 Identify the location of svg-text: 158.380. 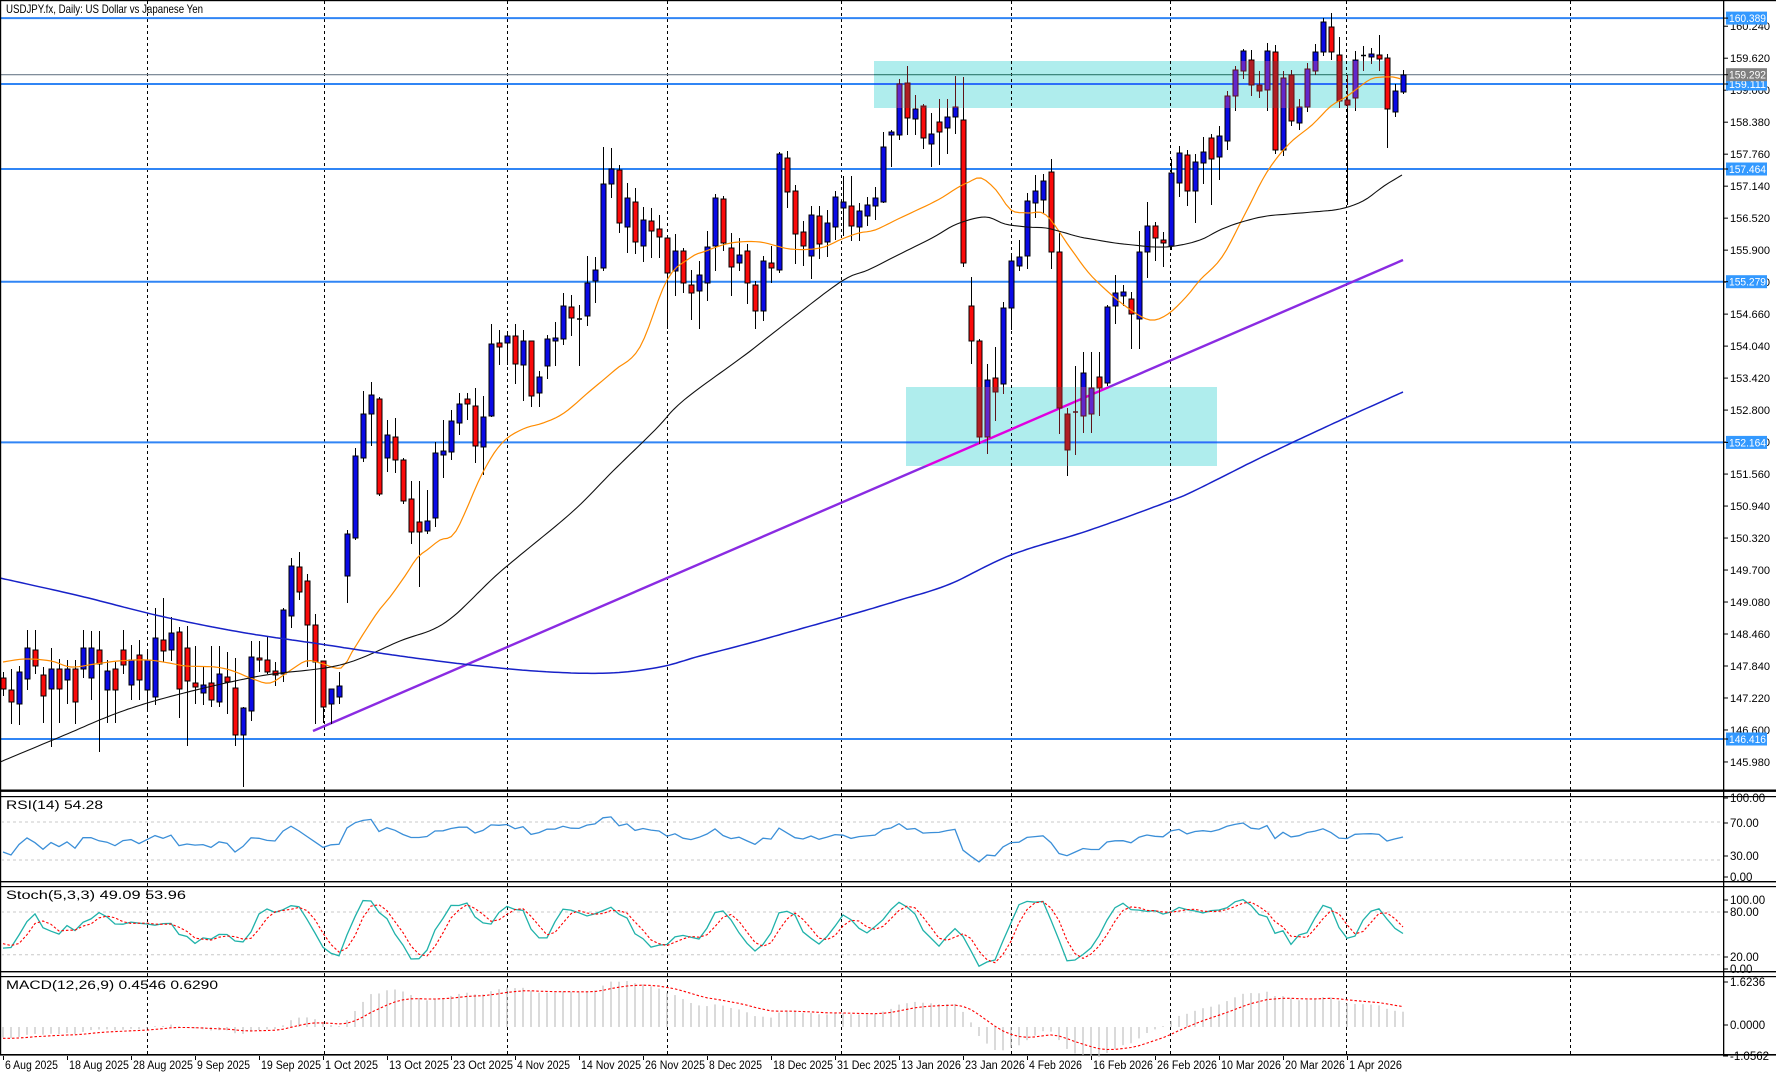
(1750, 123).